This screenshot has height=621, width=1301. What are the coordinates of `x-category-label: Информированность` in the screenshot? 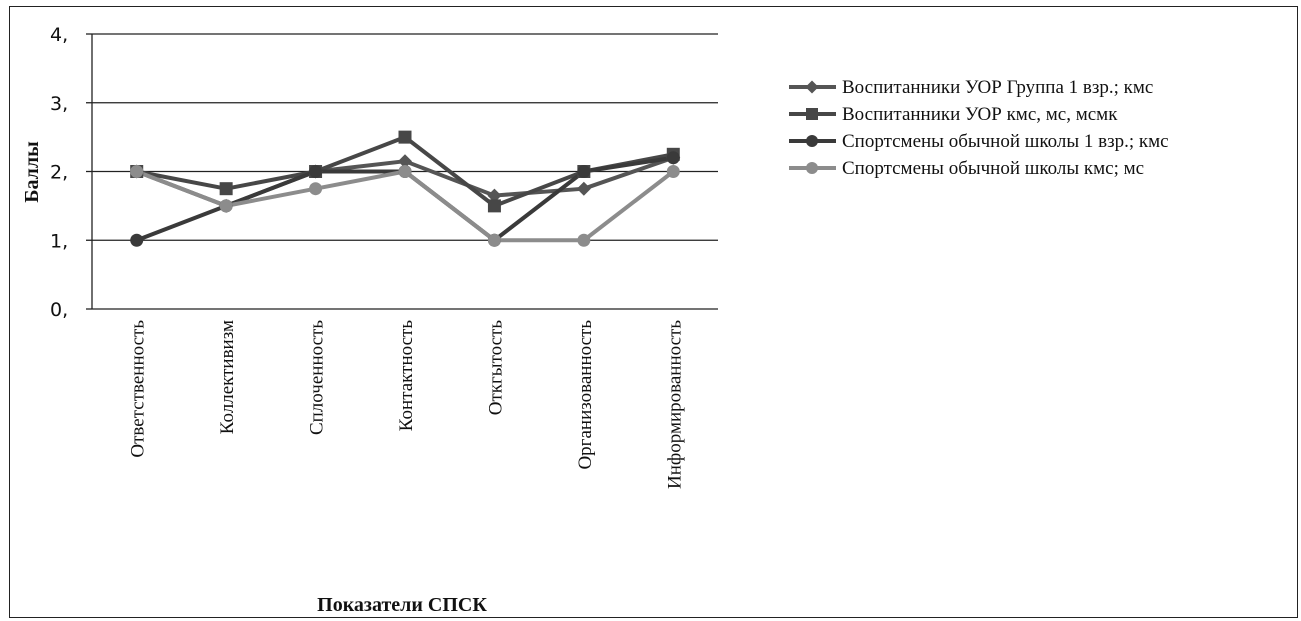 It's located at (674, 404).